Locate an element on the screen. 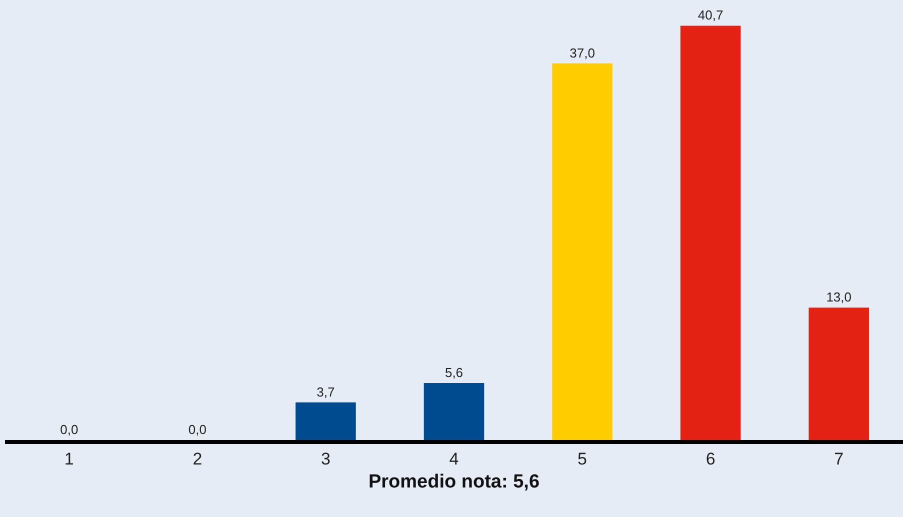 This screenshot has height=517, width=903. data-label: 13,0 is located at coordinates (839, 297).